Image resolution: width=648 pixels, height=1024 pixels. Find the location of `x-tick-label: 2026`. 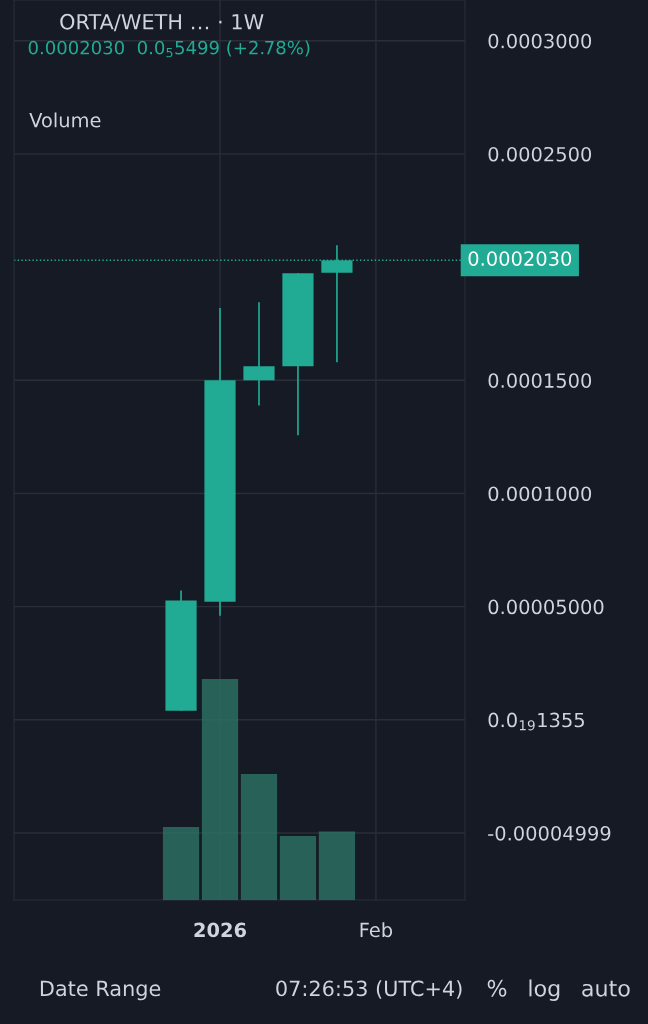

x-tick-label: 2026 is located at coordinates (220, 930).